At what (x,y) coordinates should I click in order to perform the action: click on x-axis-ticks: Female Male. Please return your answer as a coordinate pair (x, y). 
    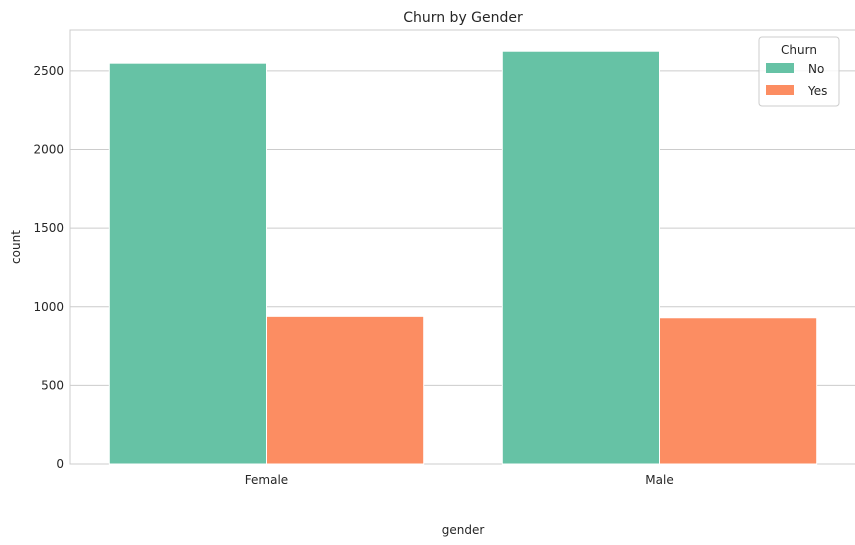
    Looking at the image, I should click on (459, 480).